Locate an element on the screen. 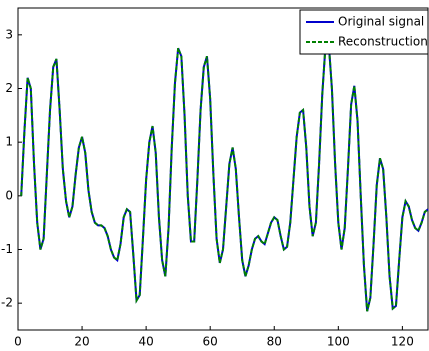 This screenshot has height=351, width=429. y-tick-label: 0 is located at coordinates (9, 195).